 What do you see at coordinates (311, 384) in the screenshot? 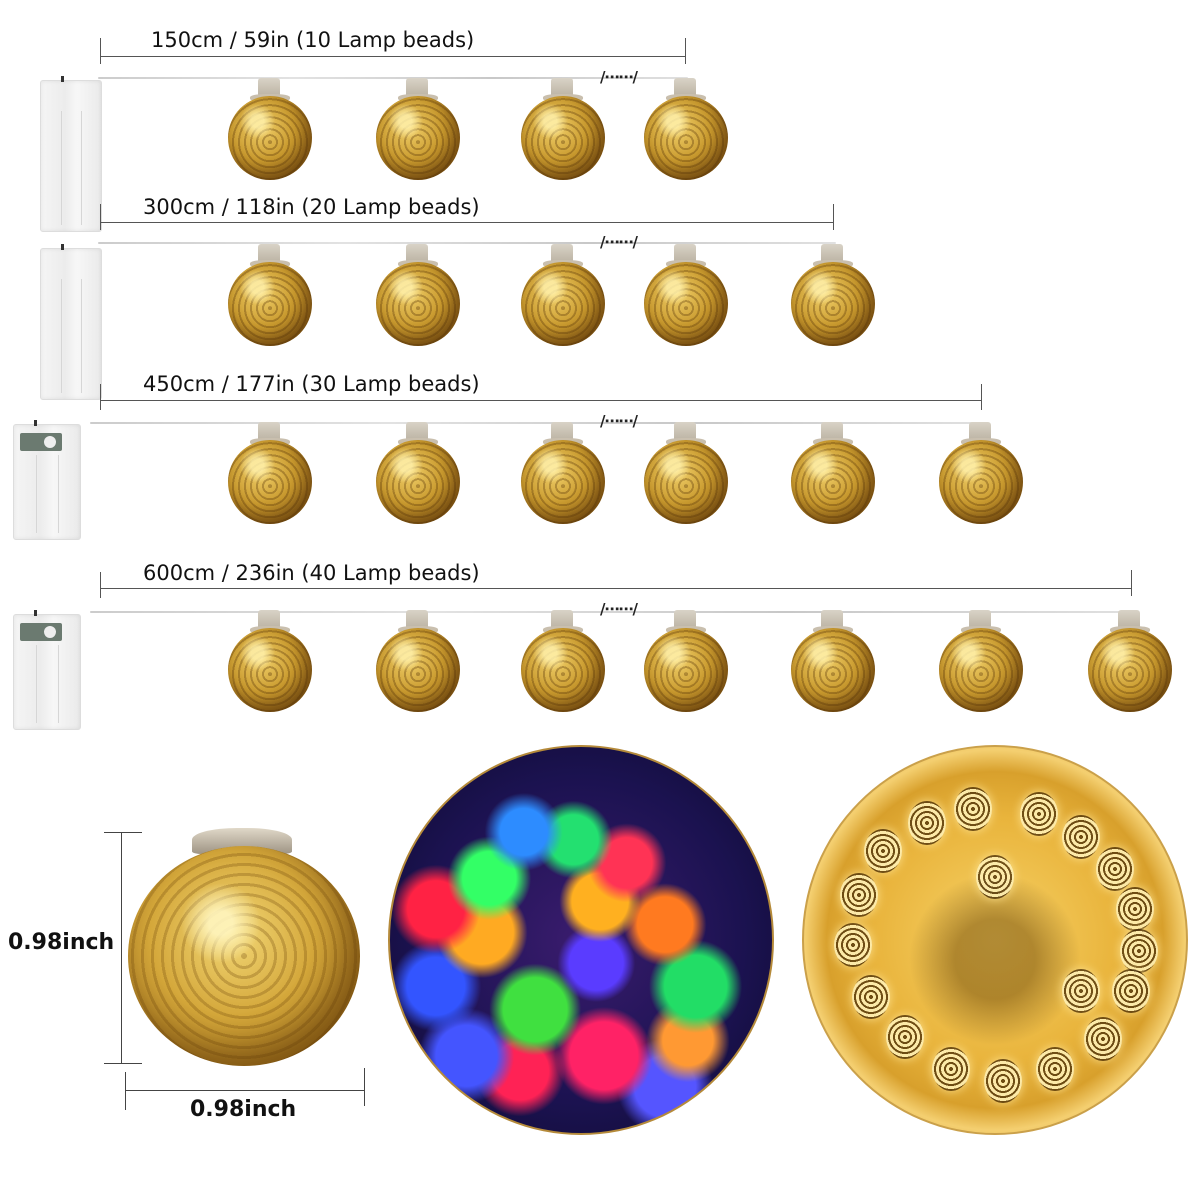
I see `length-label: 450cm / 177in (30 Lamp beads)` at bounding box center [311, 384].